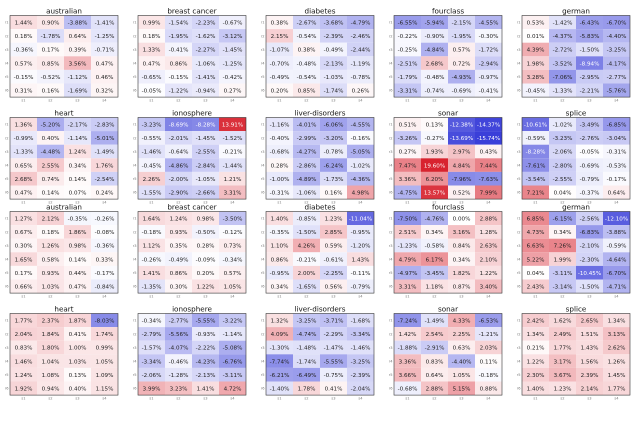 This screenshot has height=422, width=640. Describe the element at coordinates (536, 349) in the screenshot. I see `cell-value-label: 0.21%` at that location.